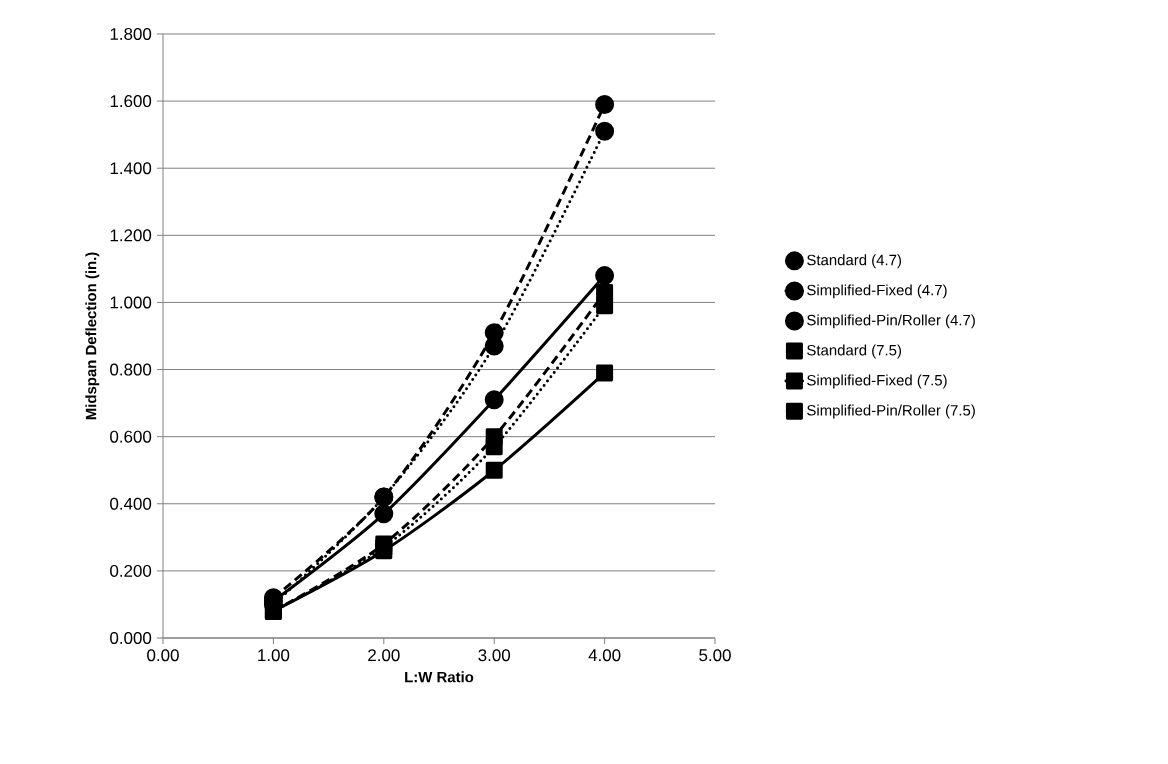 Image resolution: width=1168 pixels, height=764 pixels. Describe the element at coordinates (131, 101) in the screenshot. I see `y-tick-label: 1.600` at that location.